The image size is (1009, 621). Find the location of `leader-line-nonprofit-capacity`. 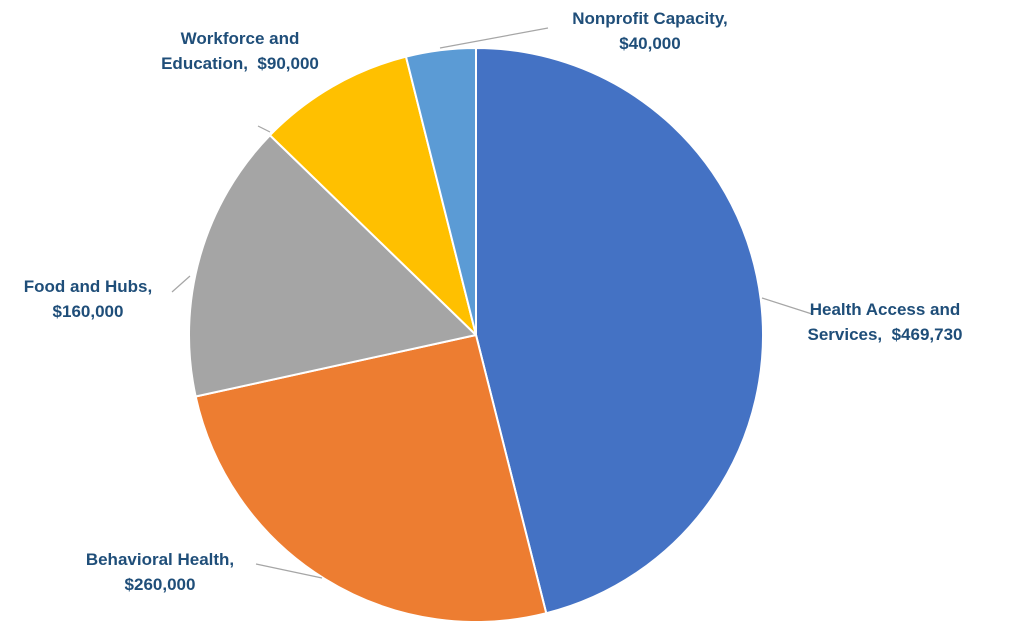

leader-line-nonprofit-capacity is located at coordinates (494, 38).